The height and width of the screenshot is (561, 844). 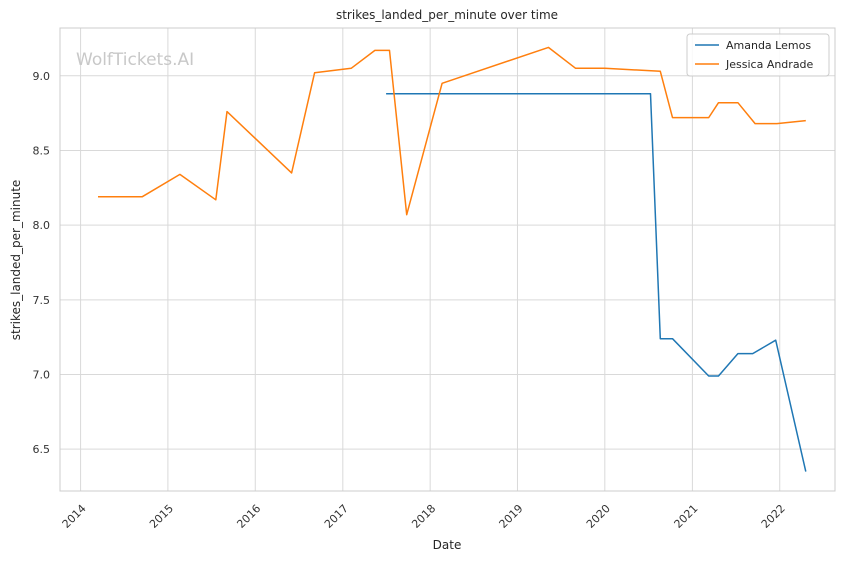 I want to click on x-tick-label: 2018, so click(x=423, y=516).